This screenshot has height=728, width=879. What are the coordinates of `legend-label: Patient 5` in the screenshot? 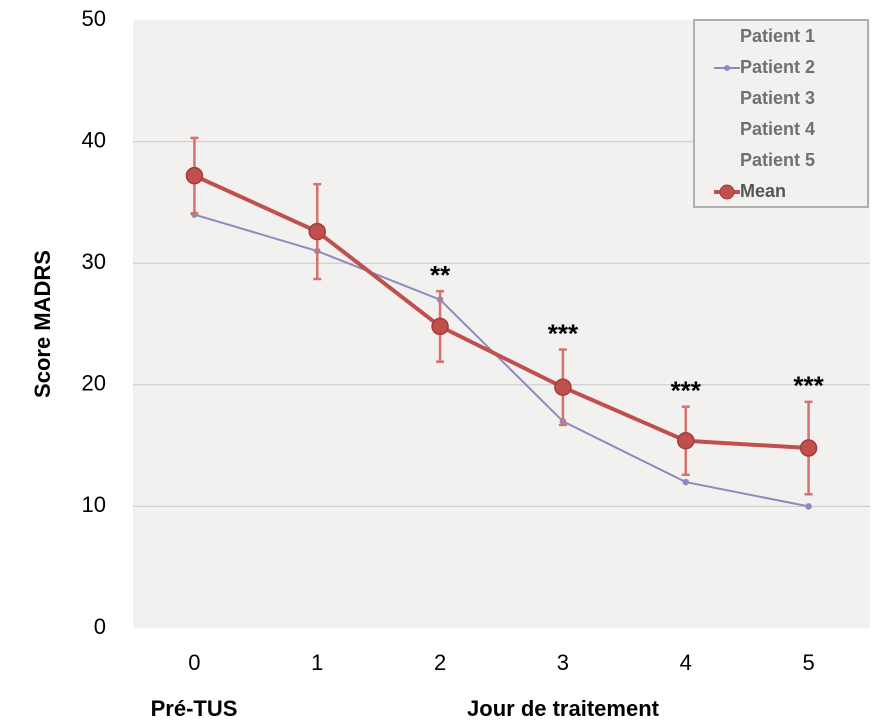 It's located at (777, 160).